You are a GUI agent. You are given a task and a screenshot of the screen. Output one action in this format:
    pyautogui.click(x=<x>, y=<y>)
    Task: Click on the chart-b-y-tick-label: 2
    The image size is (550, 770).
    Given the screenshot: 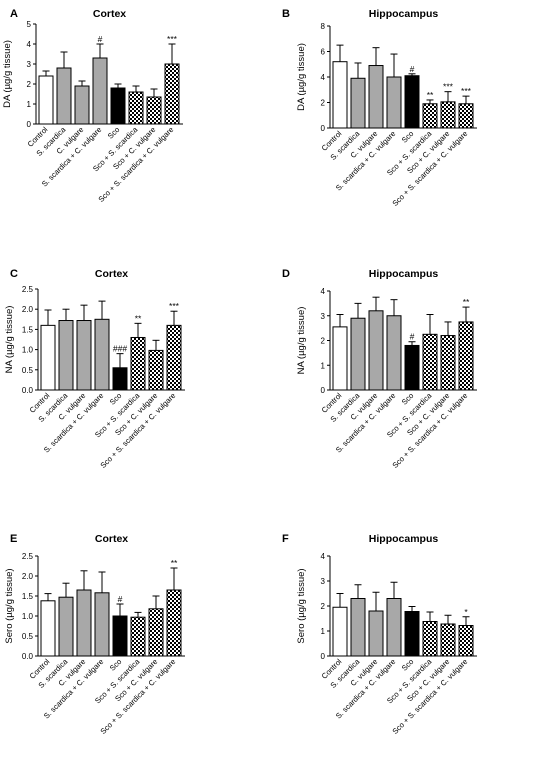 What is the action you would take?
    pyautogui.click(x=323, y=103)
    